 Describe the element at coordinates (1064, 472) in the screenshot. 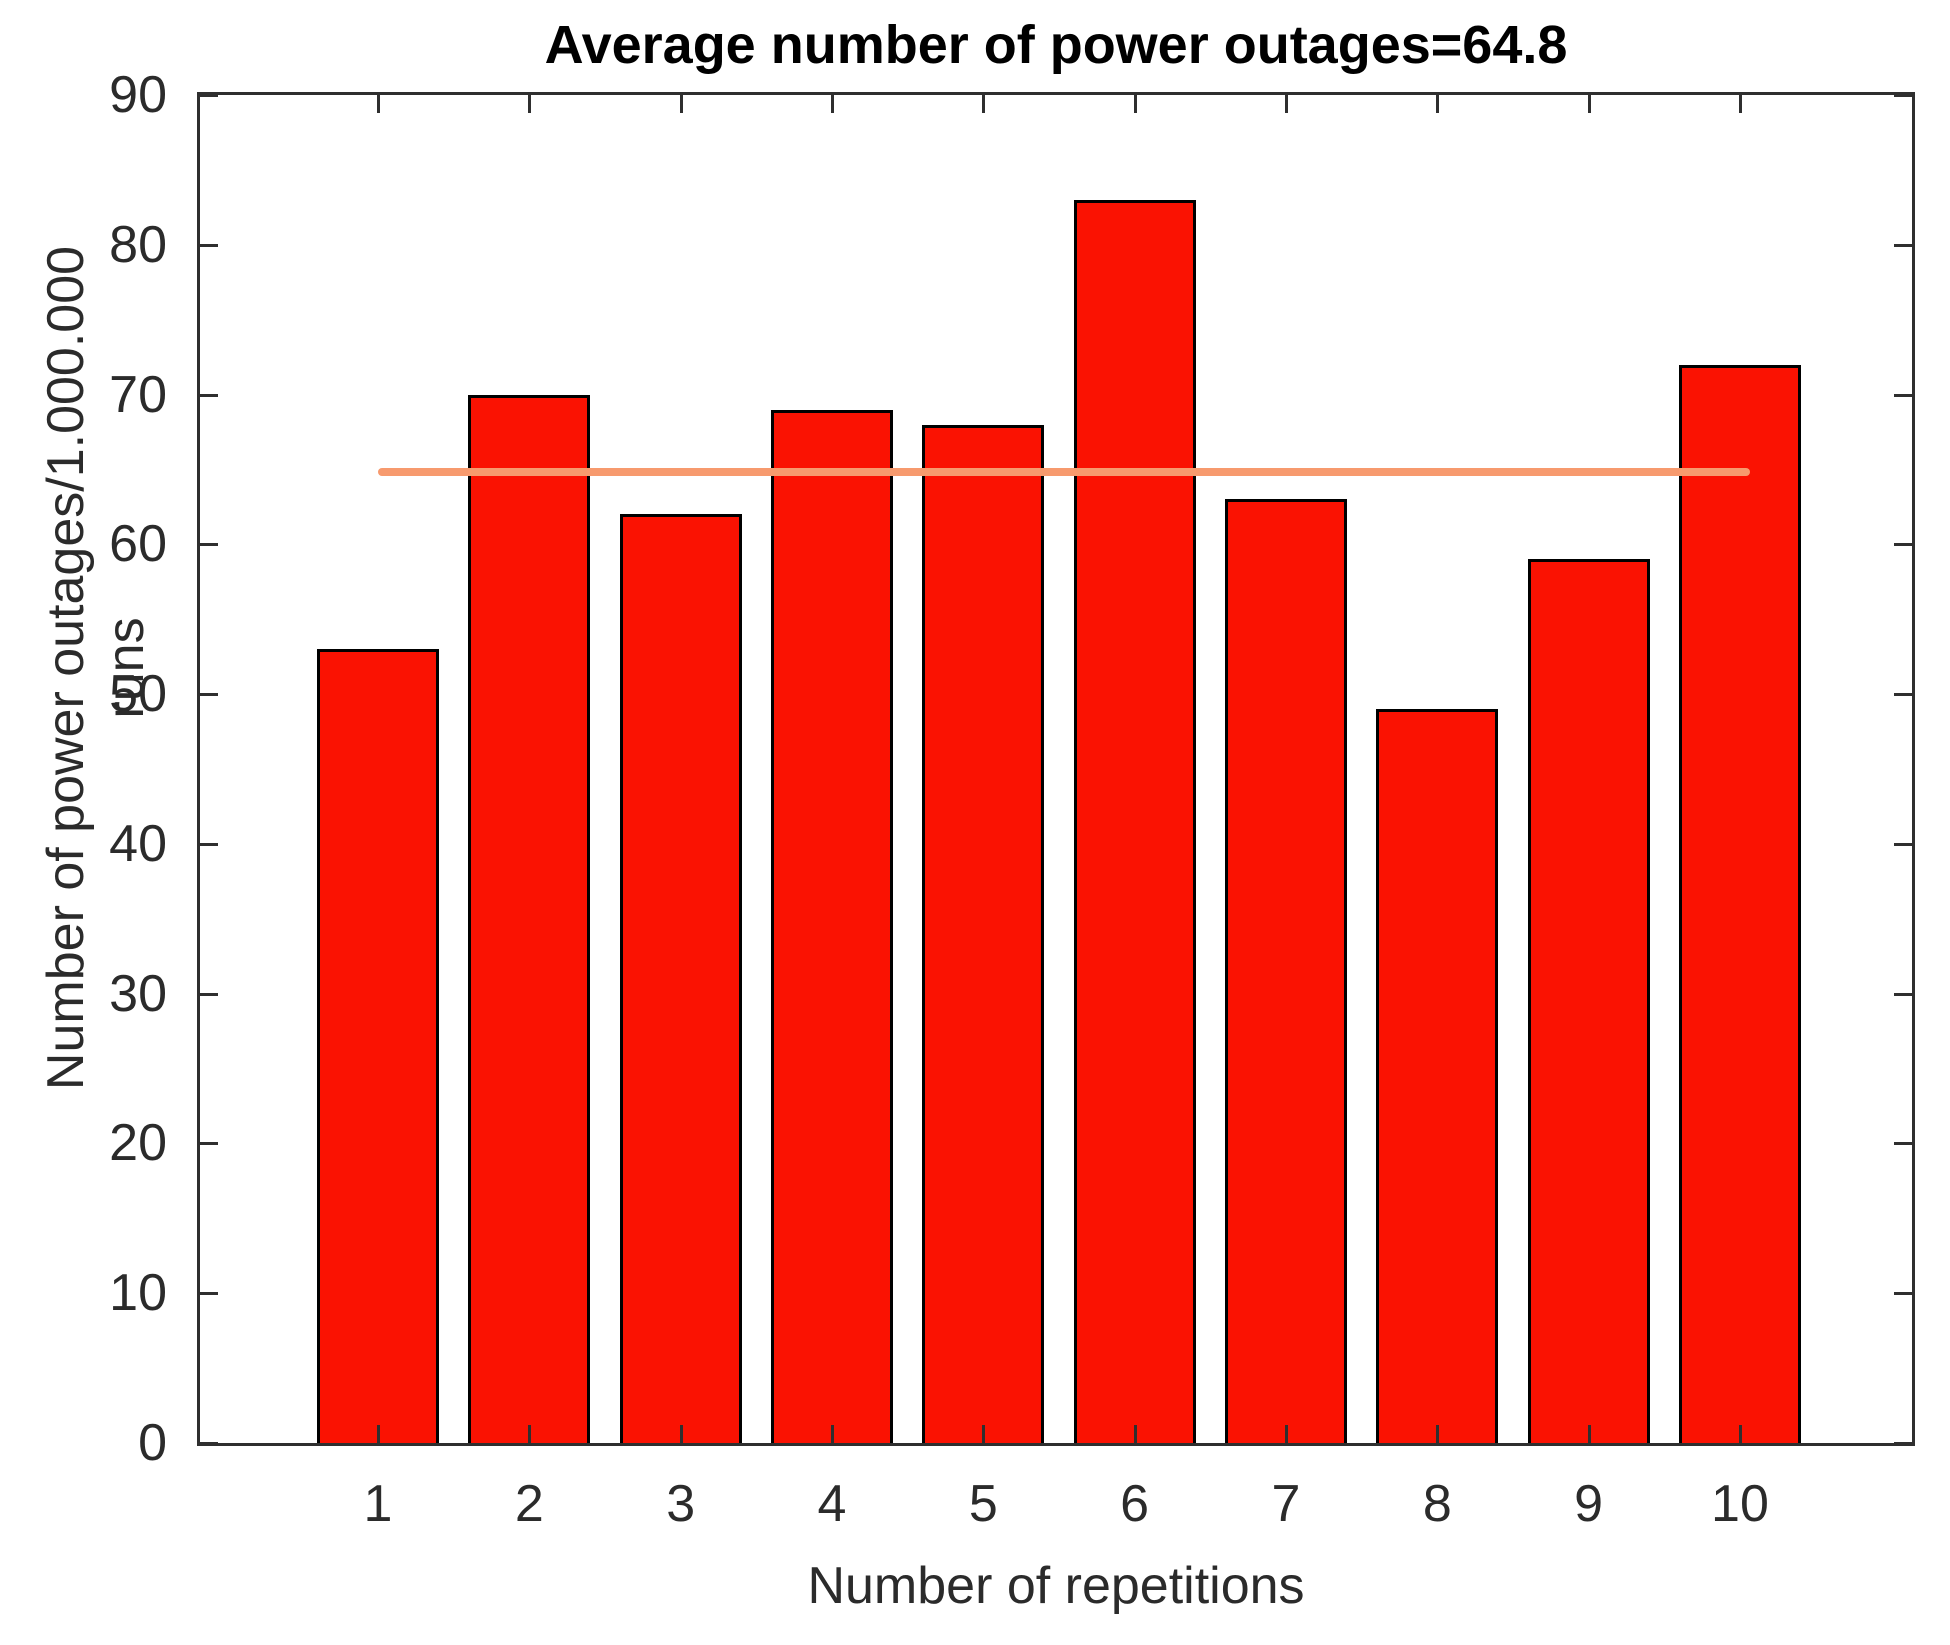

I see `average-line` at that location.